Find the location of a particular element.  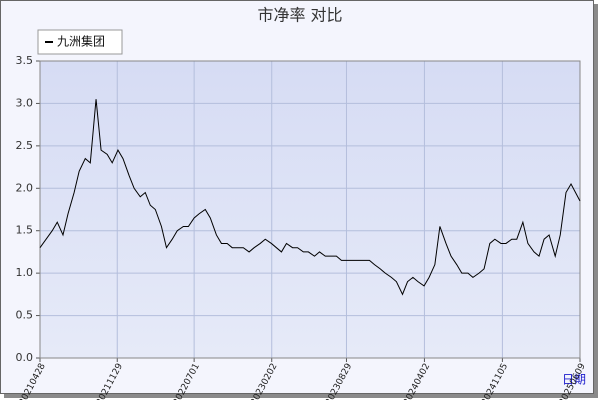

y-tick-label: 1.0 is located at coordinates (25, 272).